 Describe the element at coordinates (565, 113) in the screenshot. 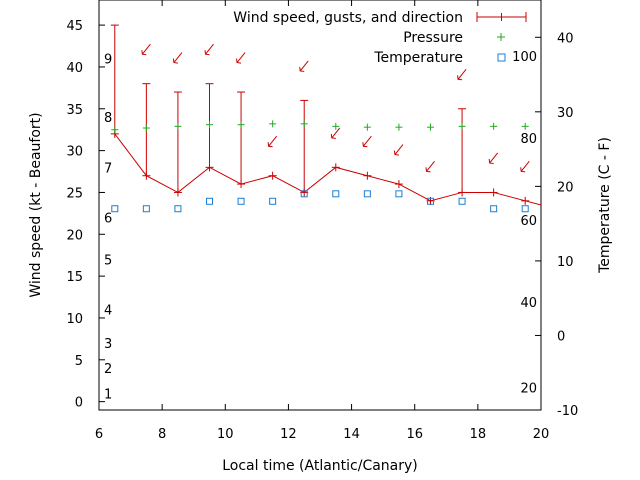

I see `y-right-tick-label: 30` at that location.